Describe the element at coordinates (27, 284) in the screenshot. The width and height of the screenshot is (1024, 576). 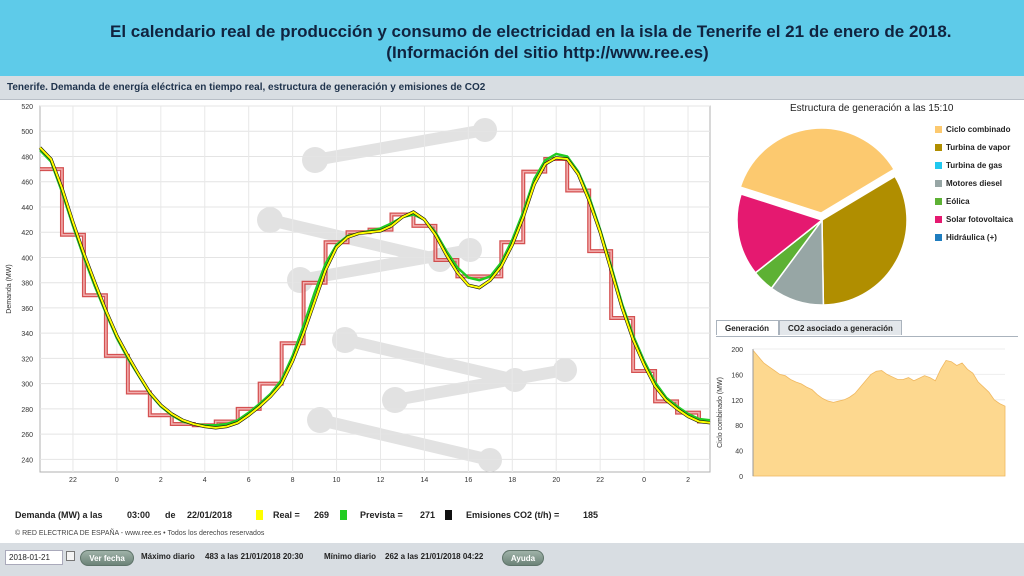
I see `y-tick-label: 380` at that location.